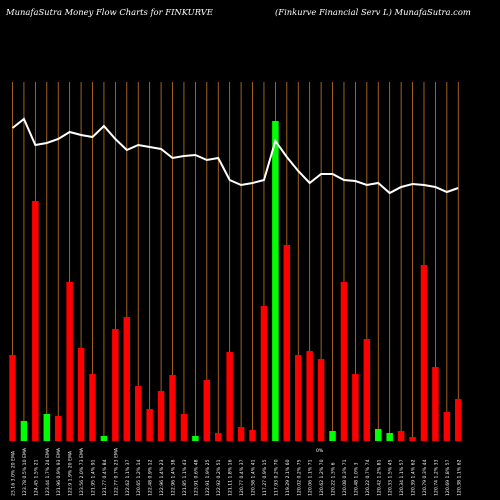  Describe the element at coordinates (242, 477) in the screenshot. I see `x-tick-label: 120.77 0.4% 37` at that location.